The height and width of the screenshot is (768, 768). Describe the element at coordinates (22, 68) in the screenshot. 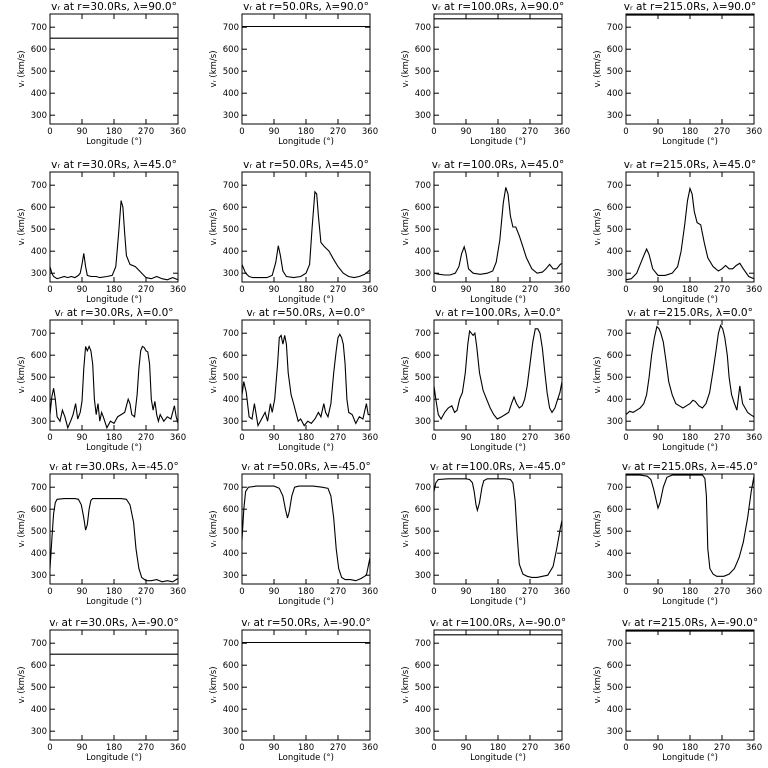

I see `y-axis-label-r0-c0: vᵣ (km/s)` at that location.